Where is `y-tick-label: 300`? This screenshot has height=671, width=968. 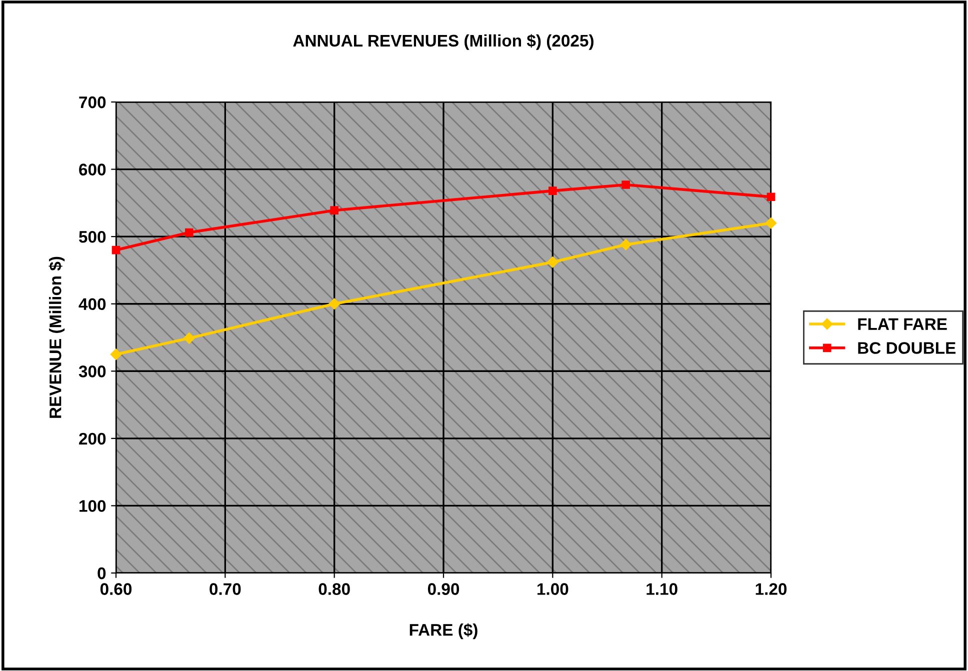
y-tick-label: 300 is located at coordinates (92, 372).